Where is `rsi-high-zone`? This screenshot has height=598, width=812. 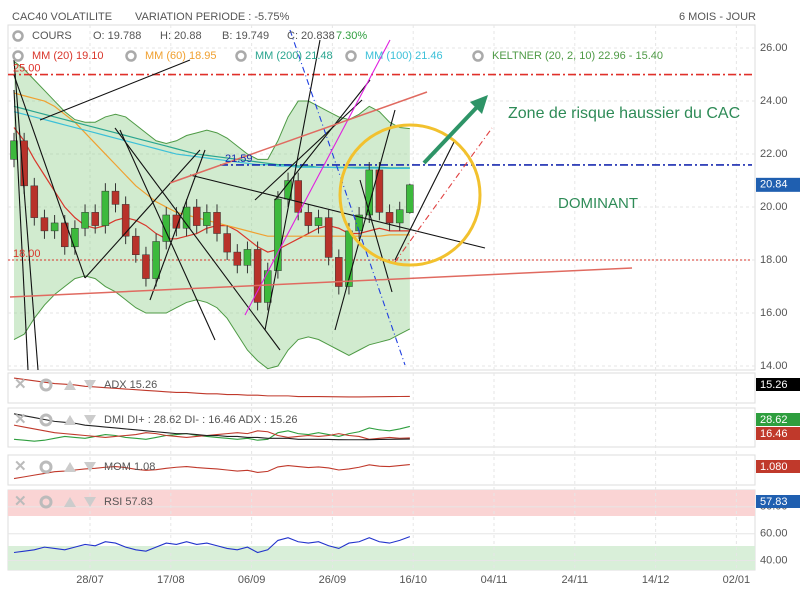
rsi-high-zone is located at coordinates (381, 503).